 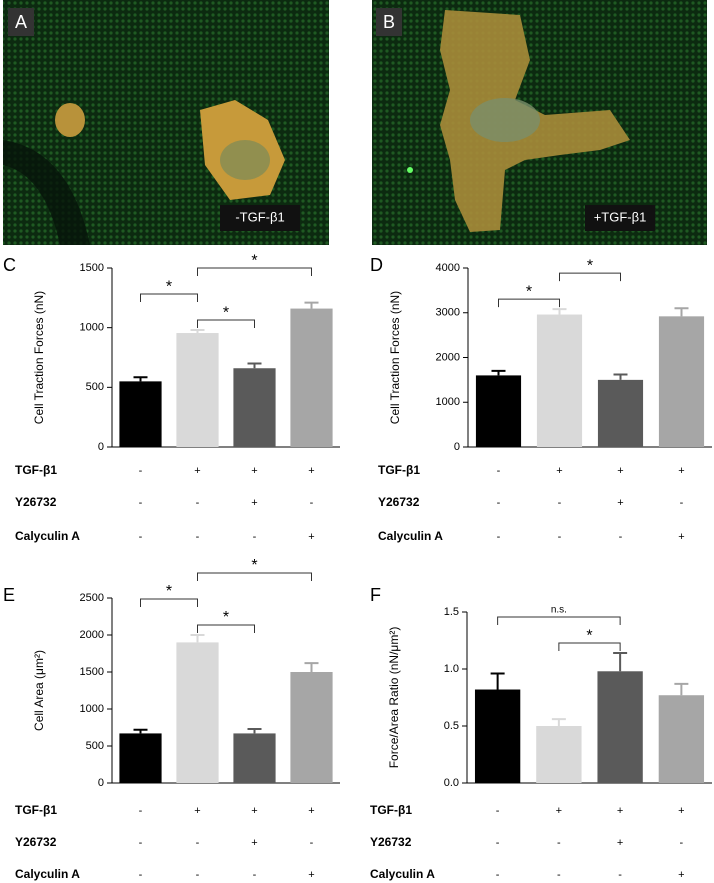 What do you see at coordinates (448, 268) in the screenshot?
I see `y-tick-label: 4000` at bounding box center [448, 268].